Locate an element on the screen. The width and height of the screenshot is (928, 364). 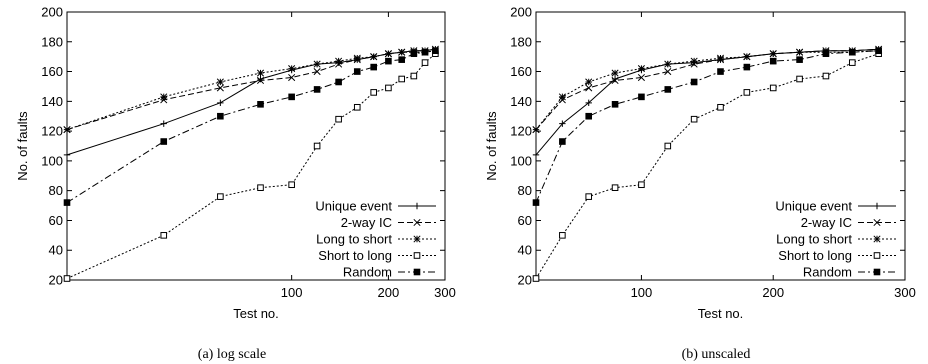
legend-marker-plus is located at coordinates (417, 206).